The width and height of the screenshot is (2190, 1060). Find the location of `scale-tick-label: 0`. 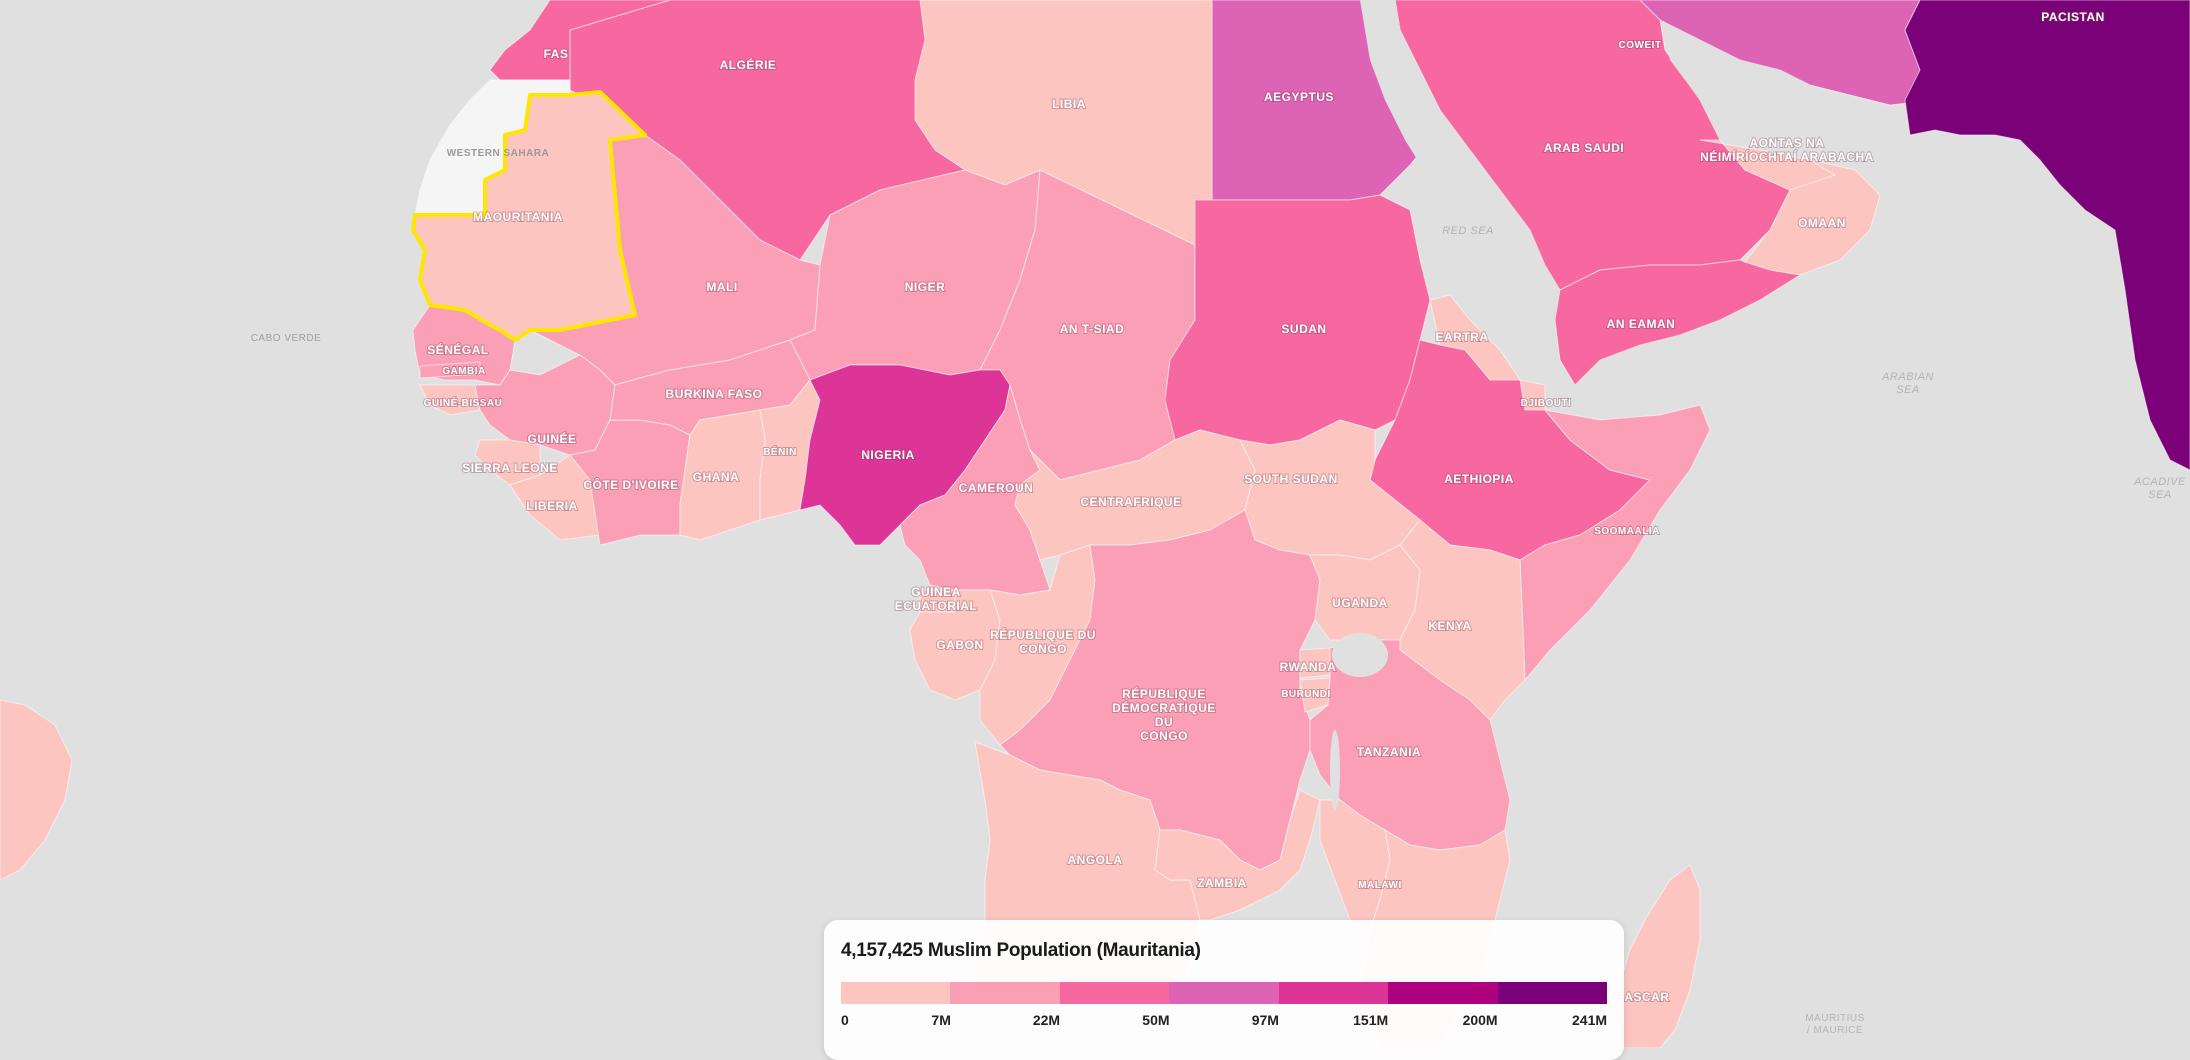

scale-tick-label: 0 is located at coordinates (845, 1020).